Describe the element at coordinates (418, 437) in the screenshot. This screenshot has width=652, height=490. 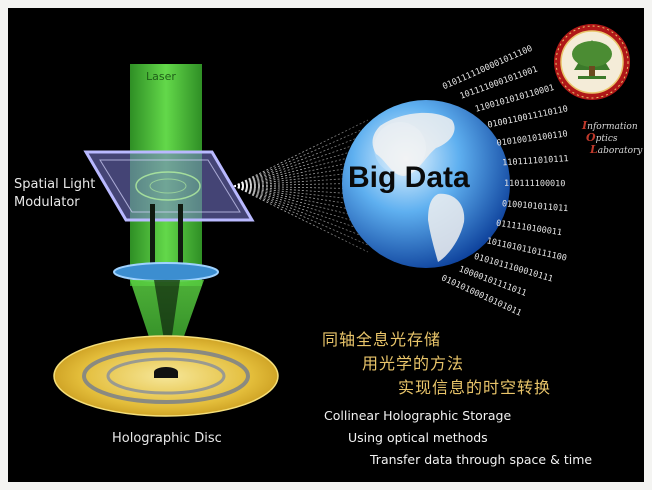
I see `english-line-2: Using optical methods` at that location.